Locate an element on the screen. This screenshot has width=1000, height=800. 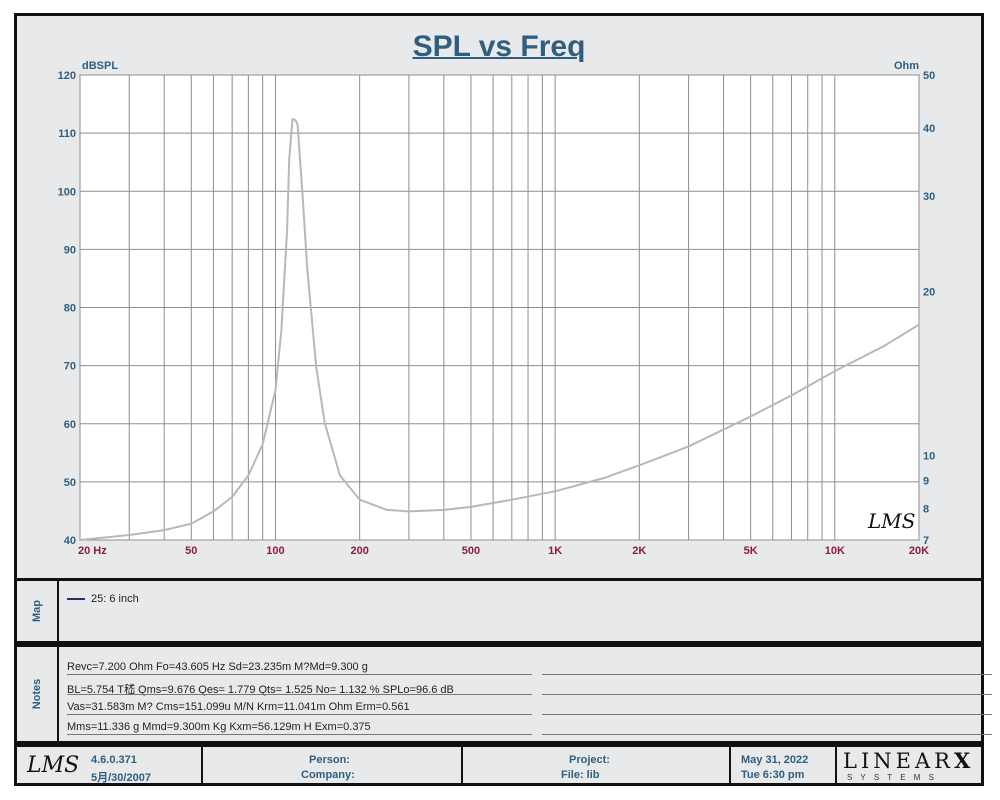
company-label: Company: is located at coordinates (328, 775).